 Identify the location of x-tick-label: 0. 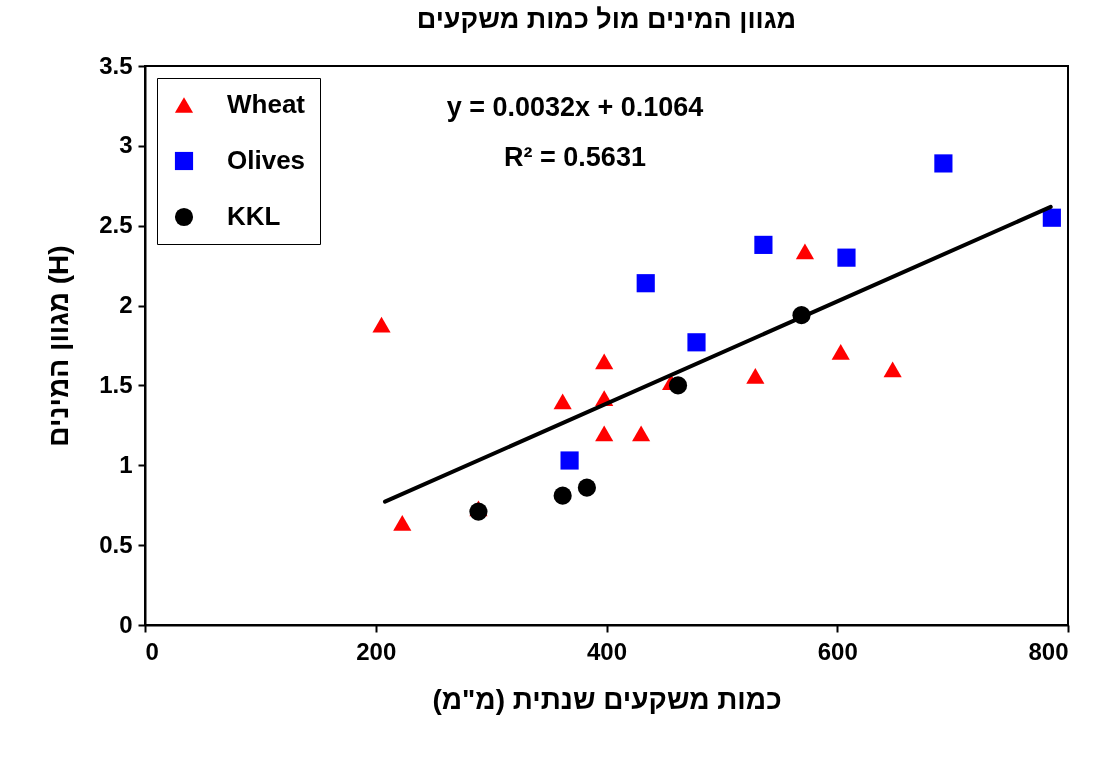
(152, 651).